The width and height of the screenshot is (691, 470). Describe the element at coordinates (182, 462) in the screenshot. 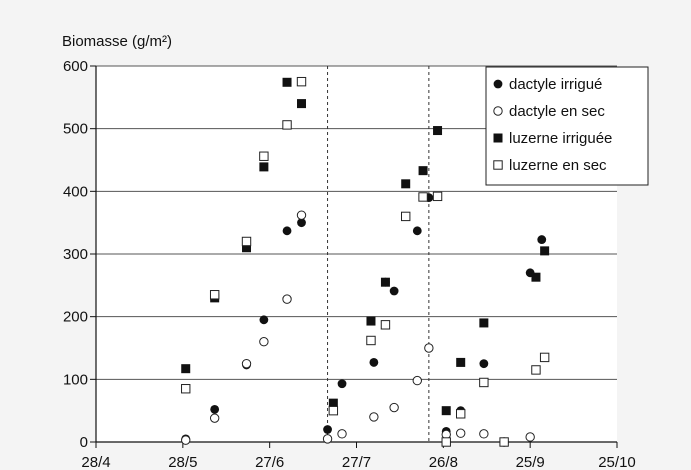

I see `x-tick-label: 28/5` at that location.